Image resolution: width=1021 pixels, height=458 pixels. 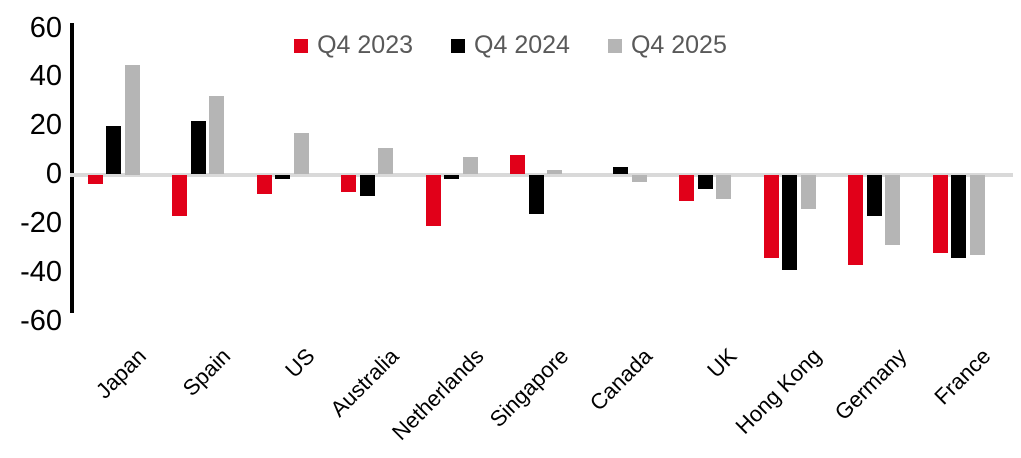 What do you see at coordinates (621, 171) in the screenshot?
I see `bar-canada-q4-2024` at bounding box center [621, 171].